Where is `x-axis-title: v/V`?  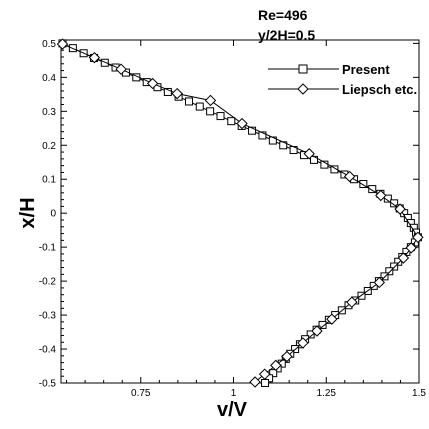
x-axis-title: v/V is located at coordinates (232, 410).